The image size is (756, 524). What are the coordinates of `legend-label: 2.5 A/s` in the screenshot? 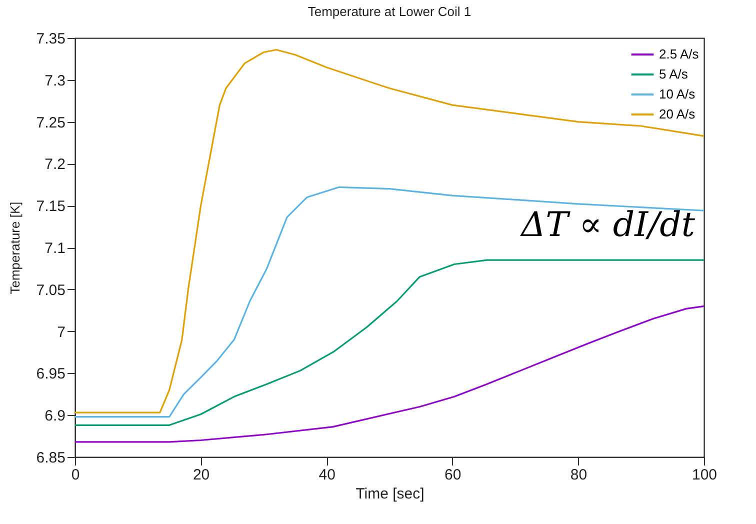 It's located at (679, 54).